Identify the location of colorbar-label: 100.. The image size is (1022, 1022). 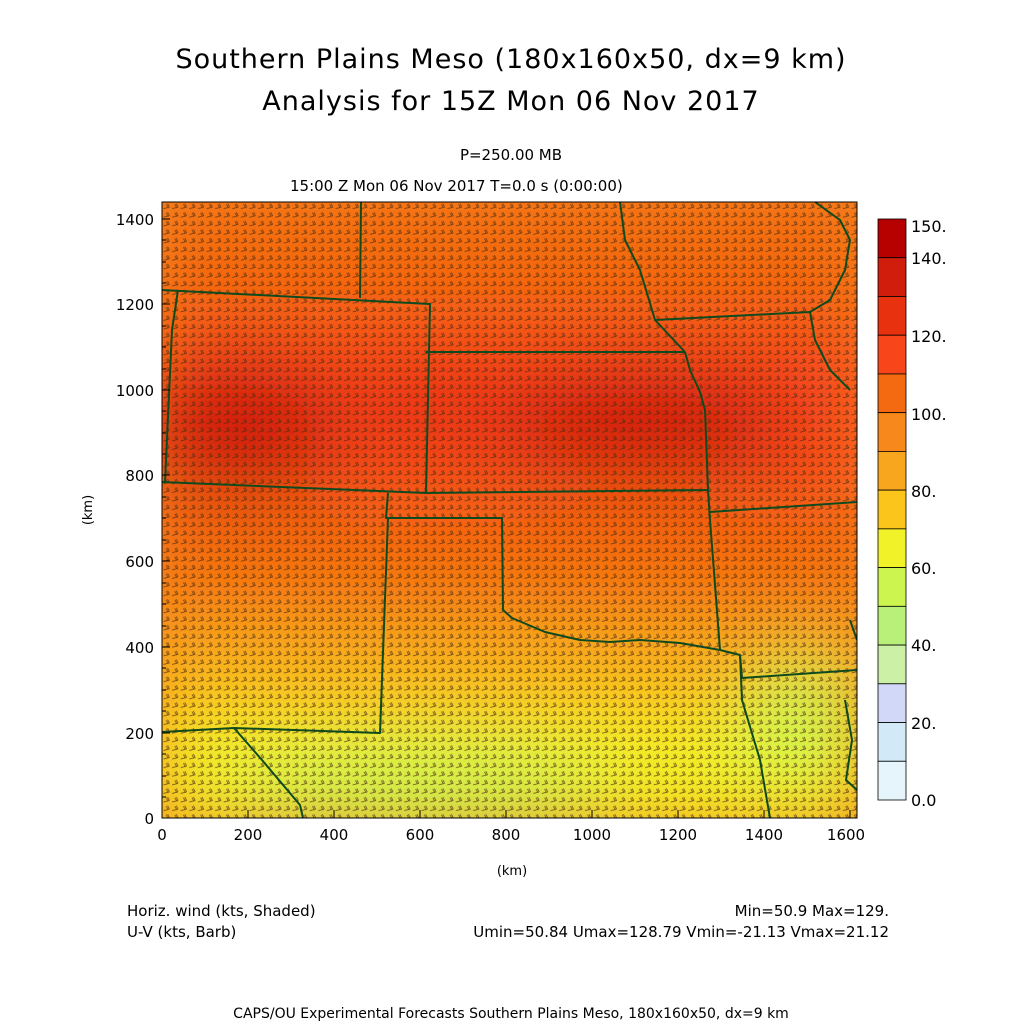
(929, 414).